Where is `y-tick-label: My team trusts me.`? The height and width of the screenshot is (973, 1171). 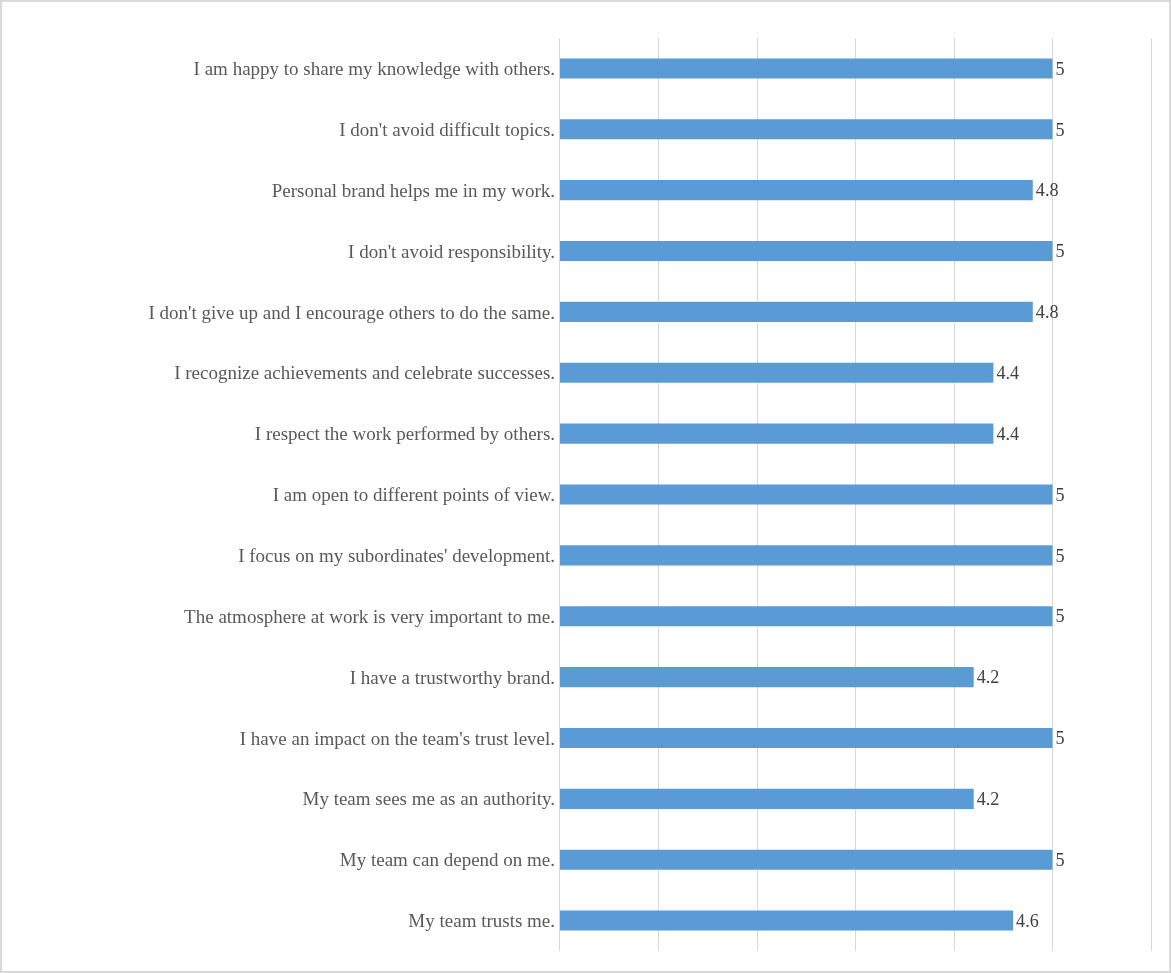
y-tick-label: My team trusts me. is located at coordinates (482, 921).